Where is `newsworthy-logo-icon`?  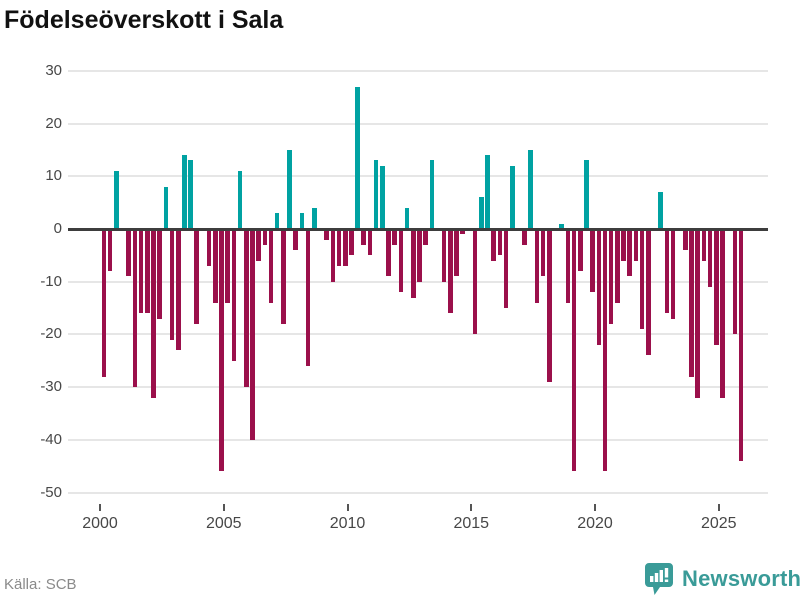 newsworthy-logo-icon is located at coordinates (659, 579).